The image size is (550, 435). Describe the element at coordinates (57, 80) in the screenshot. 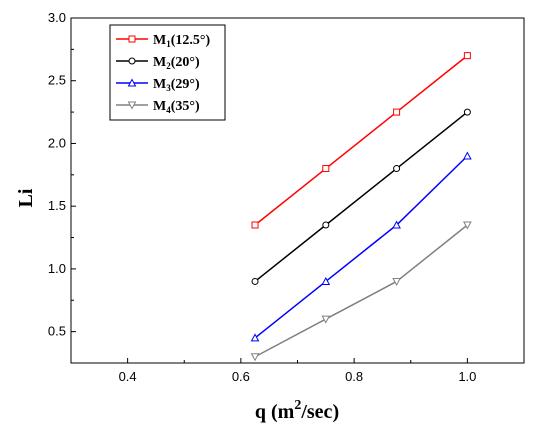

I see `y-tick-label: 2.5` at that location.